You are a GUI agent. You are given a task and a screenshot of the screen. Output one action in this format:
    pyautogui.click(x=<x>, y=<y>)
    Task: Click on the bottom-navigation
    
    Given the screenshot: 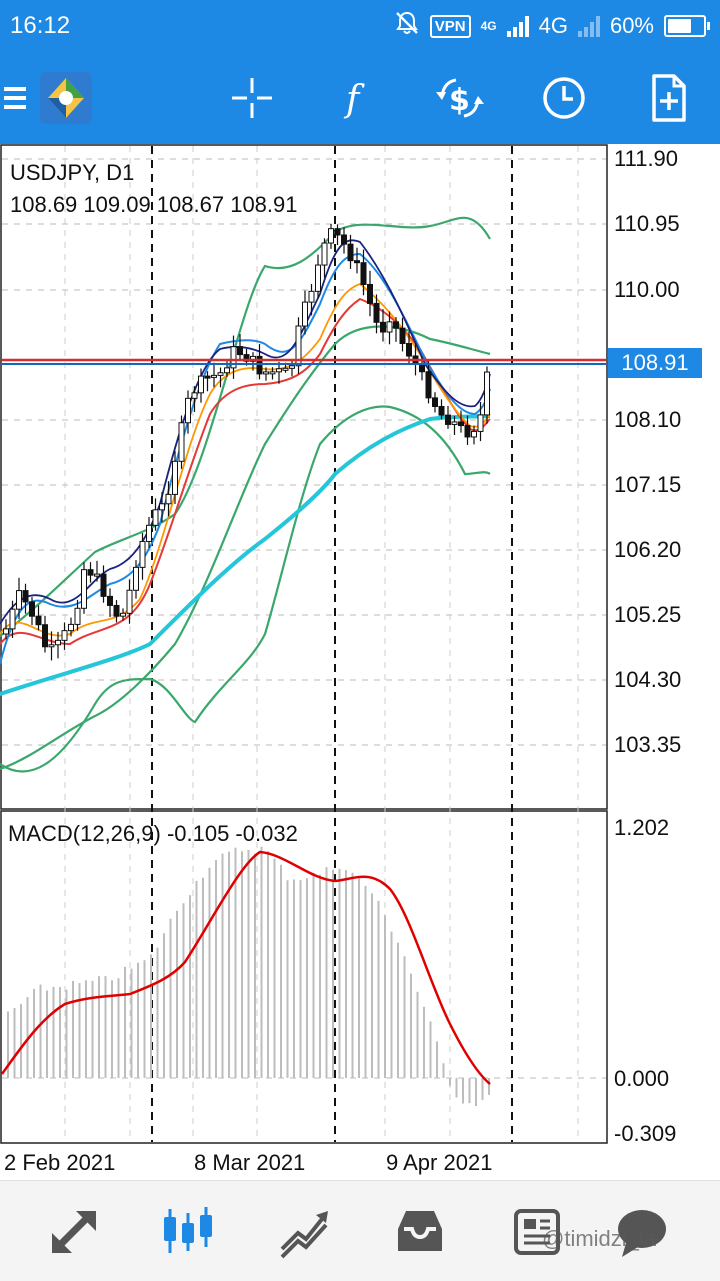 What is the action you would take?
    pyautogui.click(x=360, y=1230)
    